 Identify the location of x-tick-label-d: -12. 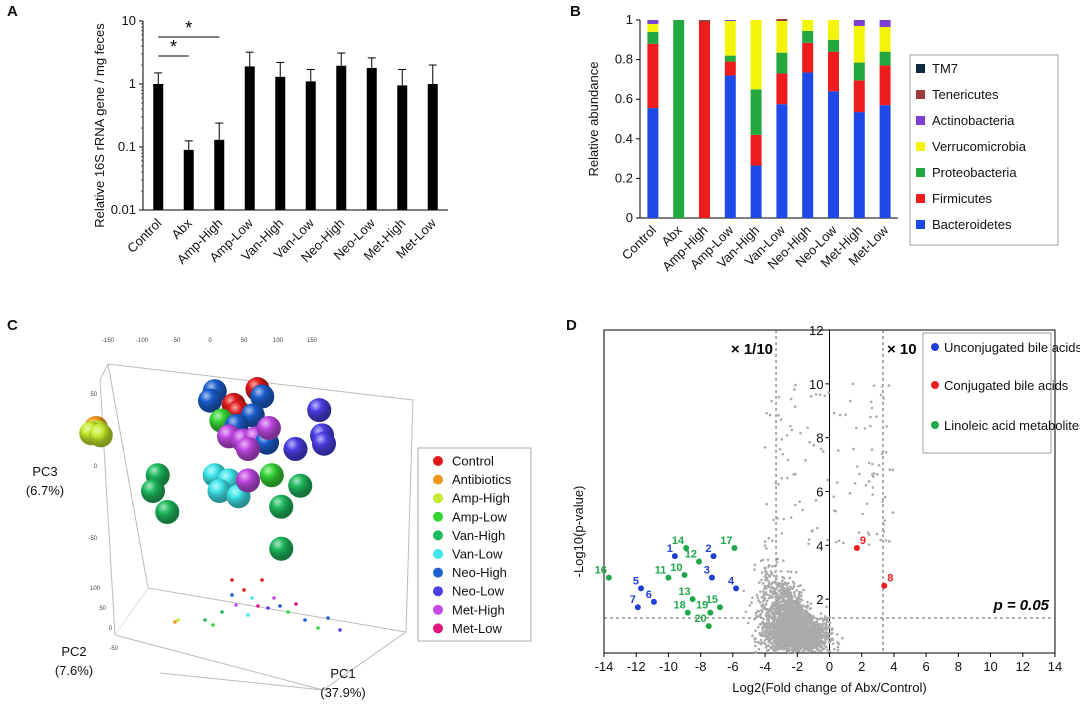
(636, 666).